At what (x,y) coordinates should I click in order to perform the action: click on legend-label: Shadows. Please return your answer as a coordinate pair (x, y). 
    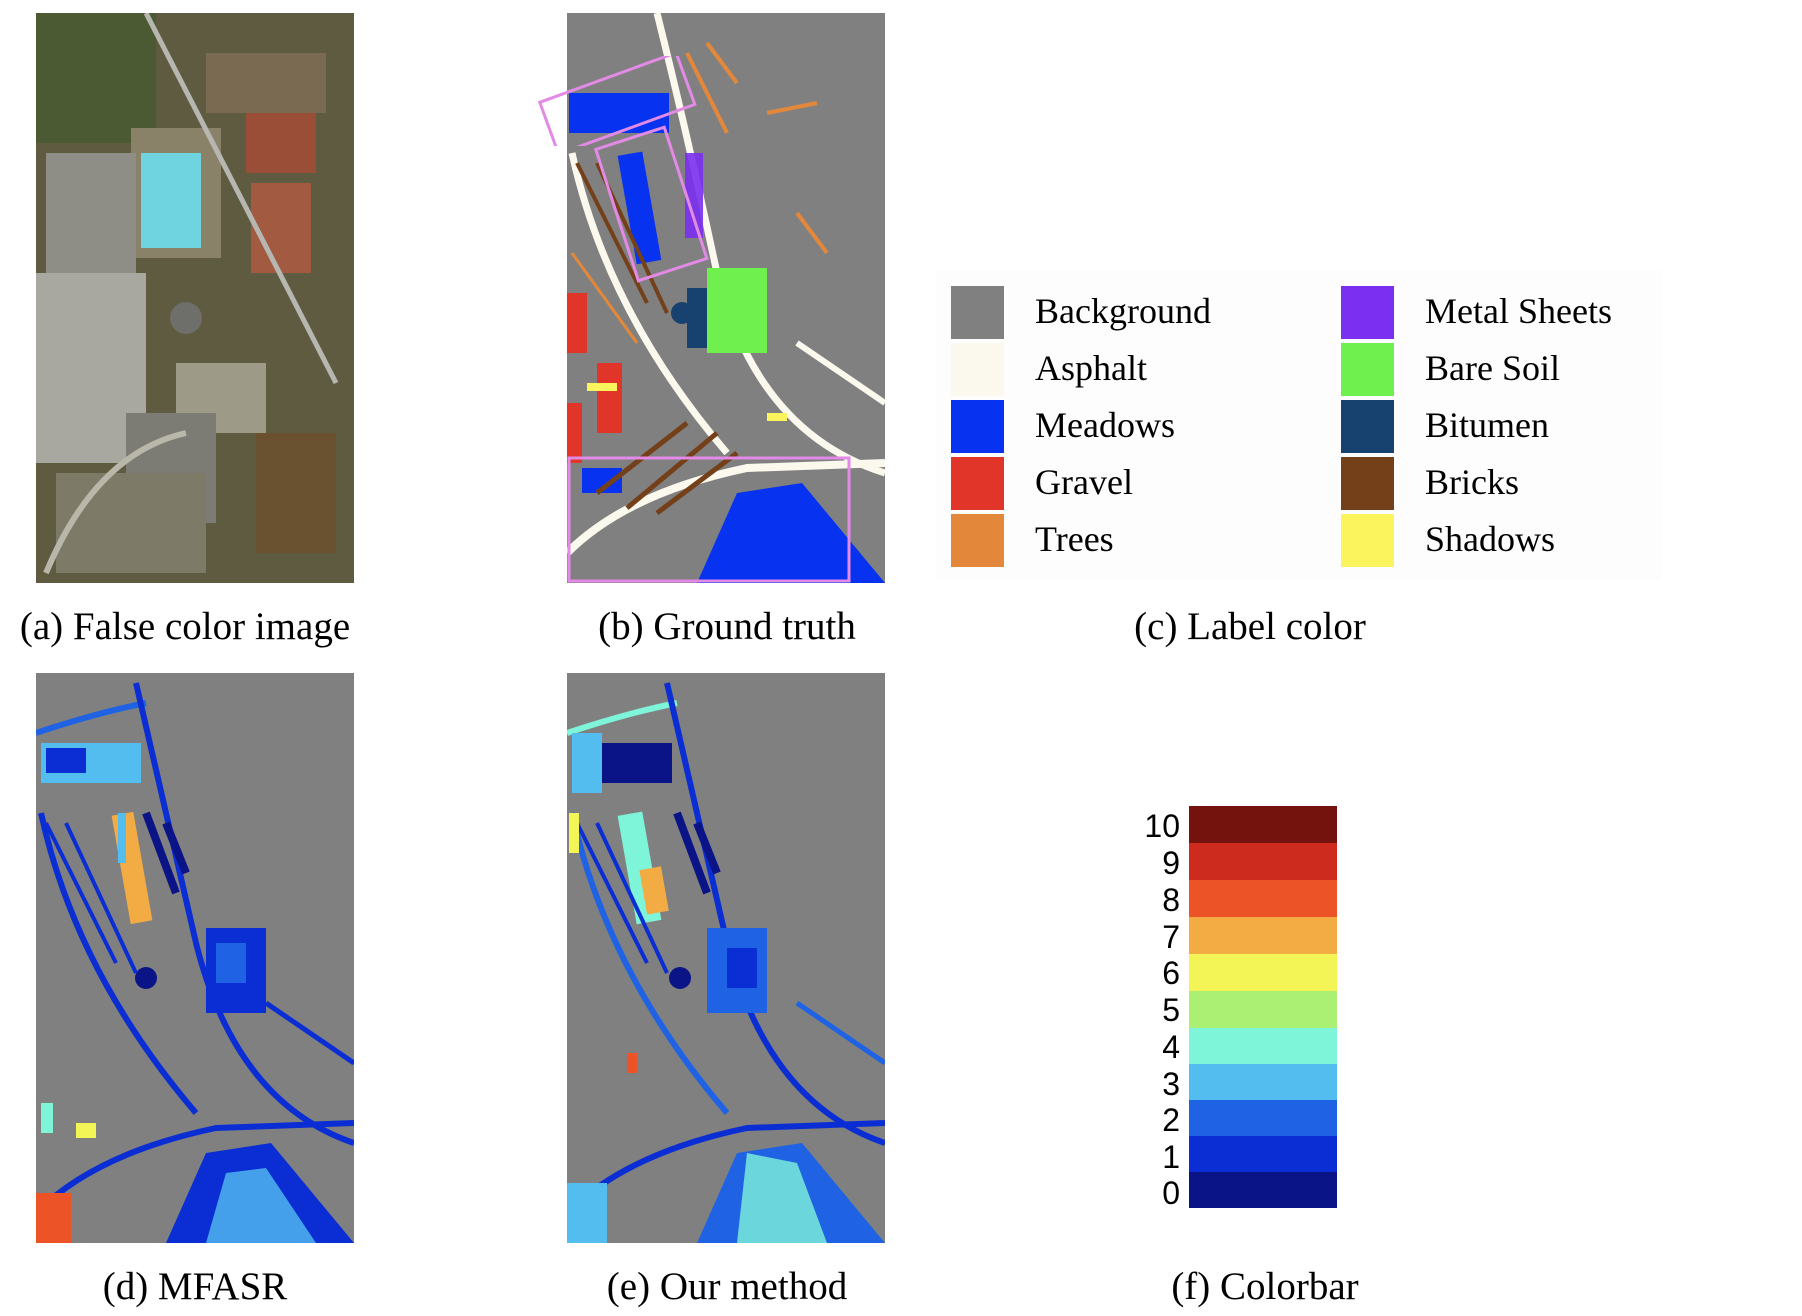
    Looking at the image, I should click on (1490, 539).